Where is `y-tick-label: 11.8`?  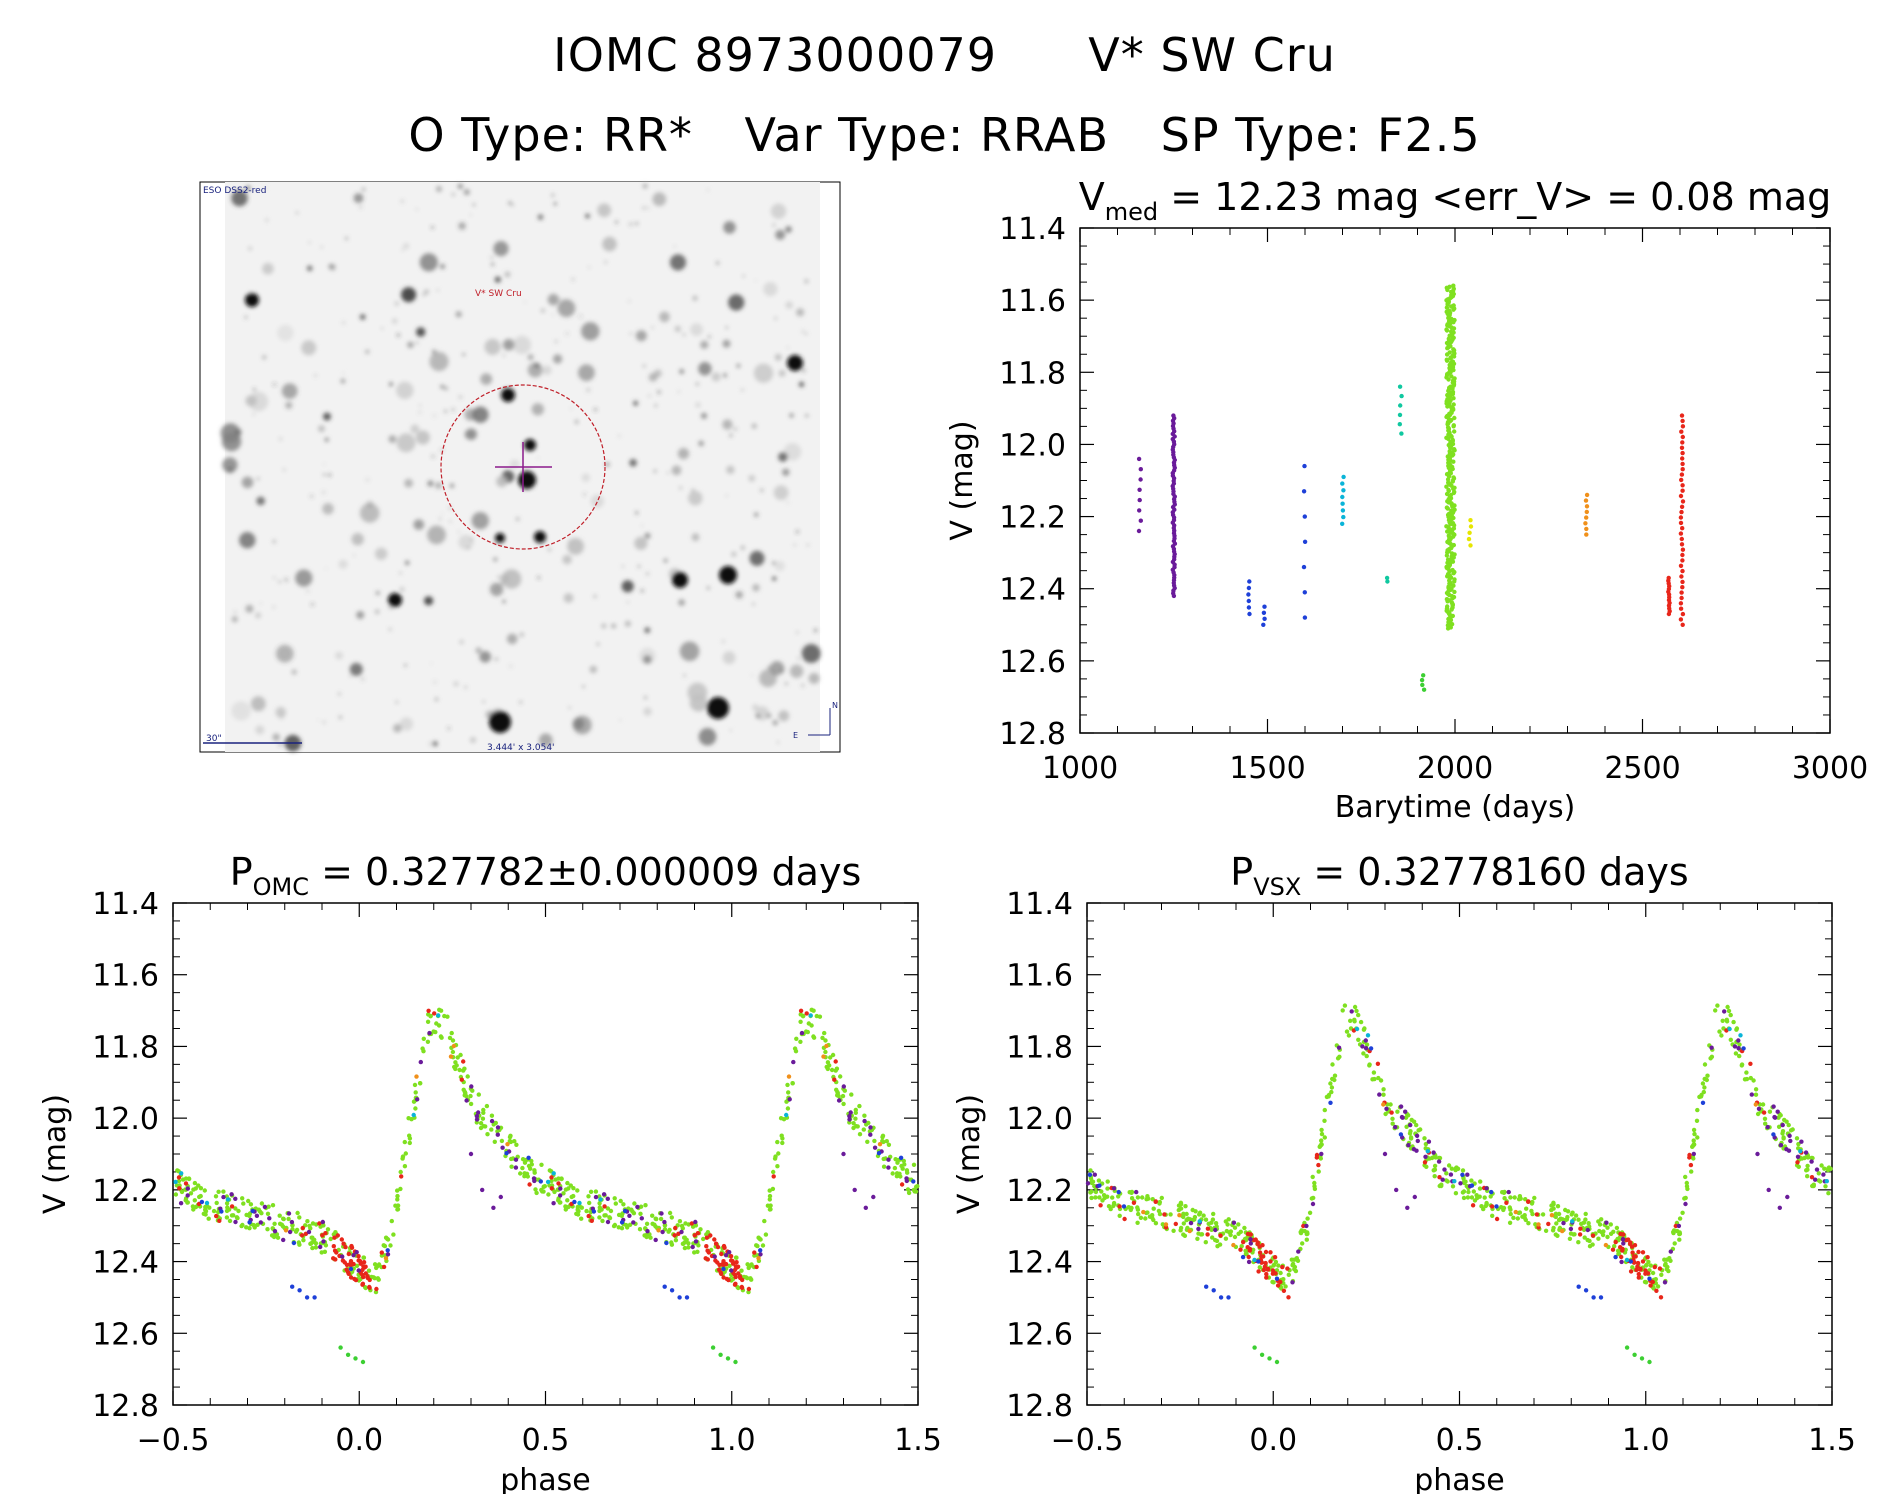
y-tick-label: 11.8 is located at coordinates (1039, 1047).